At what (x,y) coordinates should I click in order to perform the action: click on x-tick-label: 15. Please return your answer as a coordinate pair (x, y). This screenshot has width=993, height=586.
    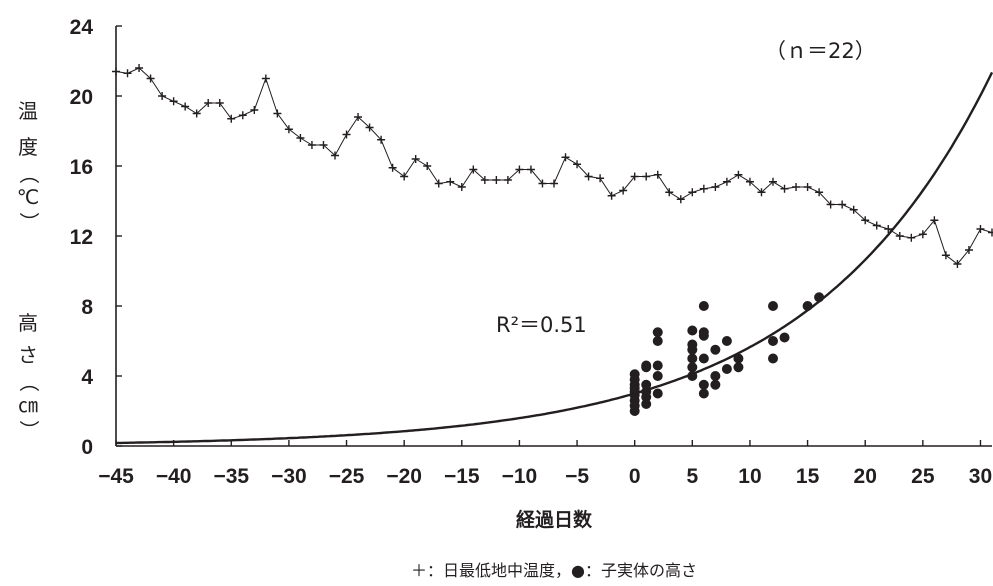
    Looking at the image, I should click on (808, 476).